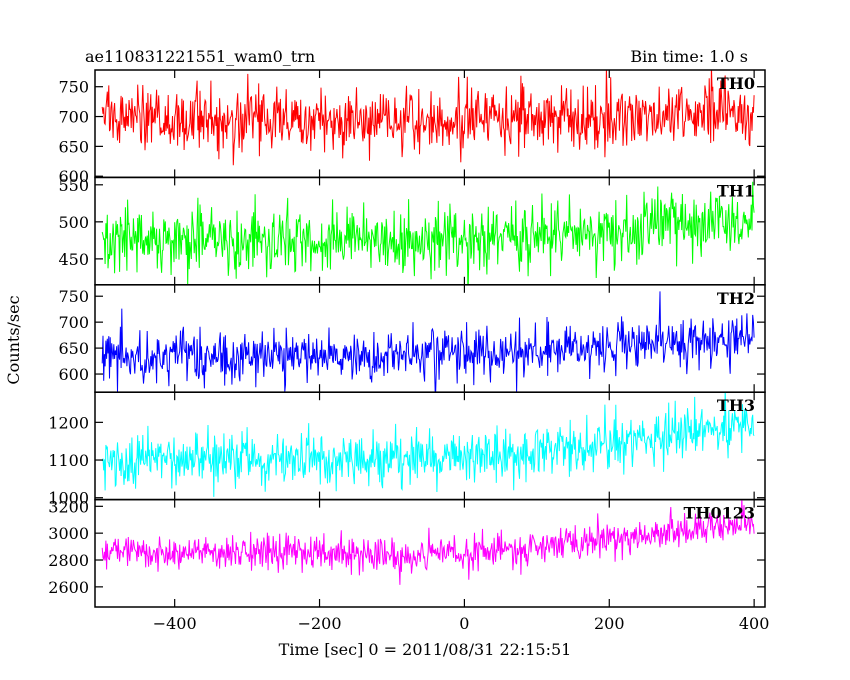  What do you see at coordinates (320, 623) in the screenshot?
I see `x-tick-label: −200` at bounding box center [320, 623].